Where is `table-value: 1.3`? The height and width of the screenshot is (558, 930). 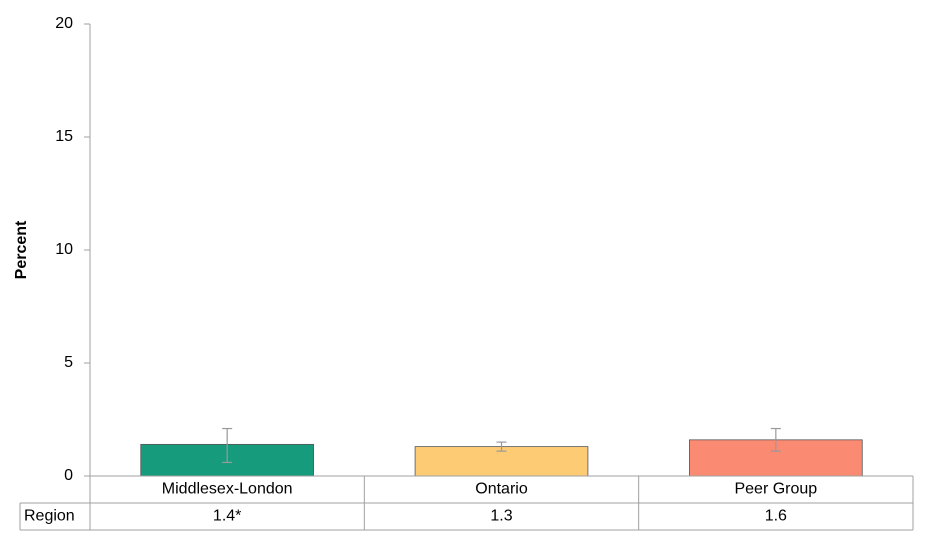 table-value: 1.3 is located at coordinates (501, 516).